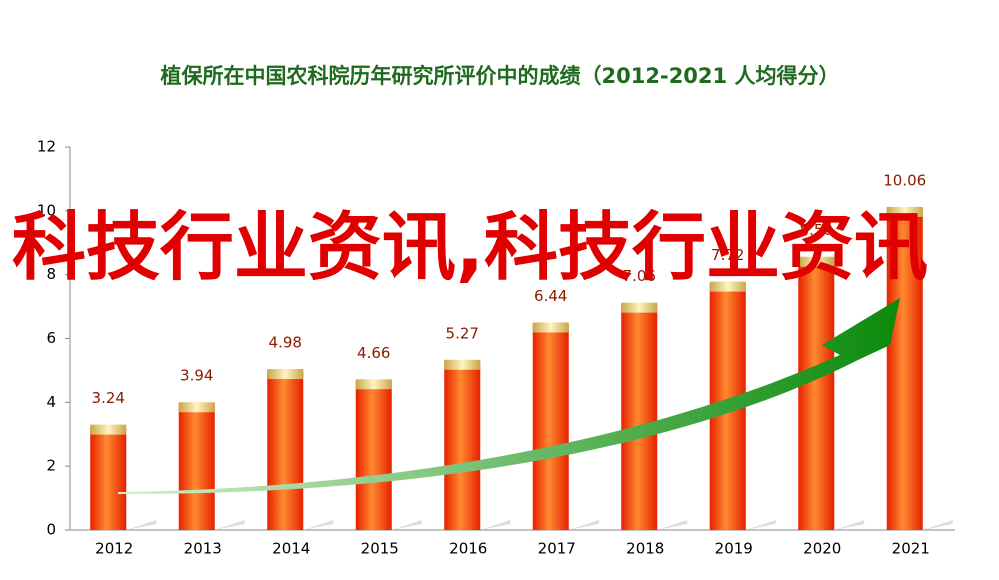 This screenshot has width=999, height=580. Describe the element at coordinates (380, 549) in the screenshot. I see `x-tick-label: 2015` at that location.